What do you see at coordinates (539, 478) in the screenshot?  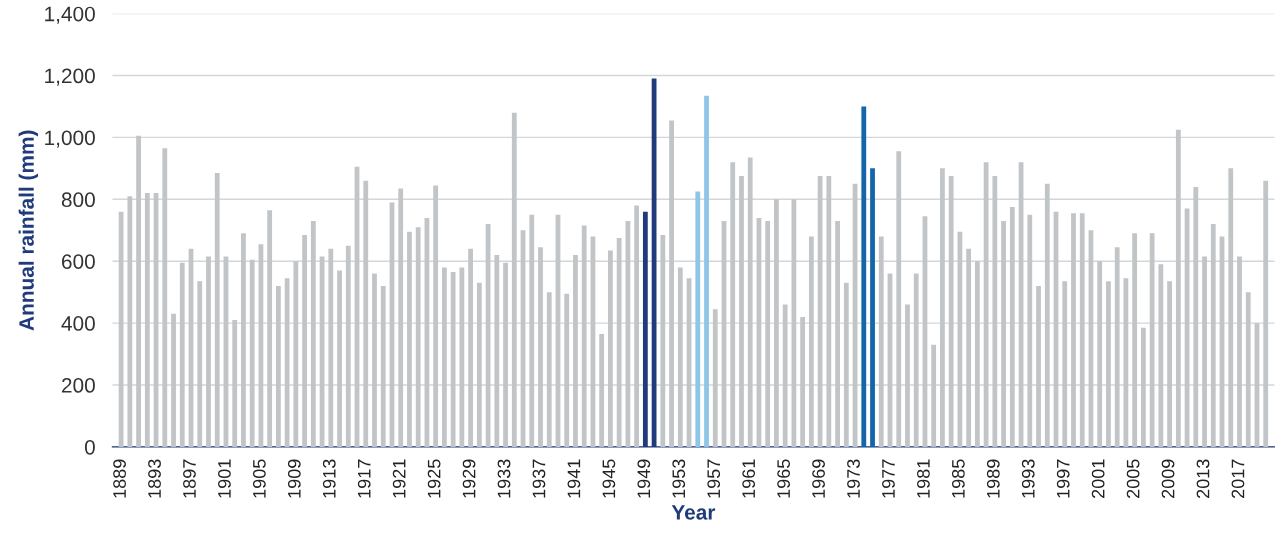 I see `x-tick-label: 1937` at bounding box center [539, 478].